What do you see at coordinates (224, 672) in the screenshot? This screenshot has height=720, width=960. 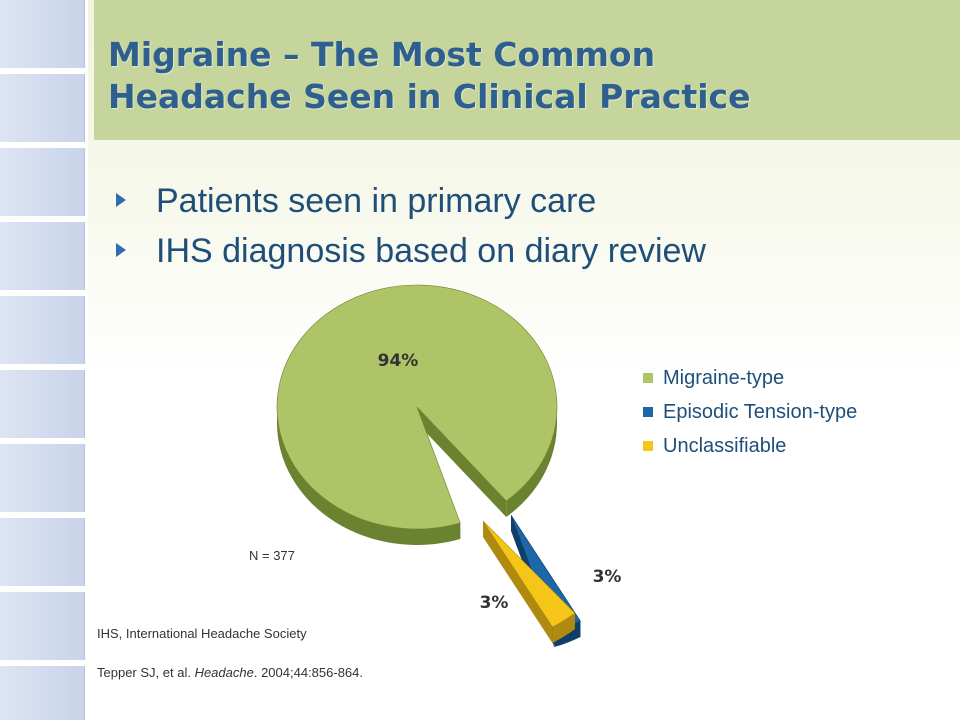 I see `citation-journal: Headache` at bounding box center [224, 672].